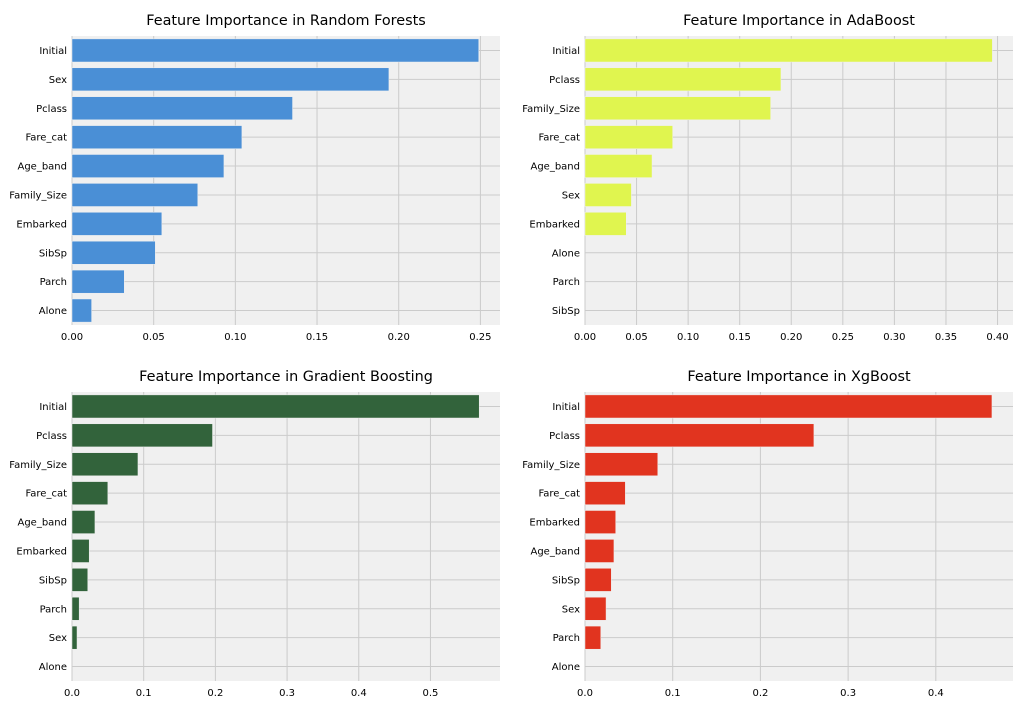 Image resolution: width=1034 pixels, height=710 pixels. What do you see at coordinates (799, 21) in the screenshot?
I see `chart-title: Feature Importance in AdaBoost` at bounding box center [799, 21].